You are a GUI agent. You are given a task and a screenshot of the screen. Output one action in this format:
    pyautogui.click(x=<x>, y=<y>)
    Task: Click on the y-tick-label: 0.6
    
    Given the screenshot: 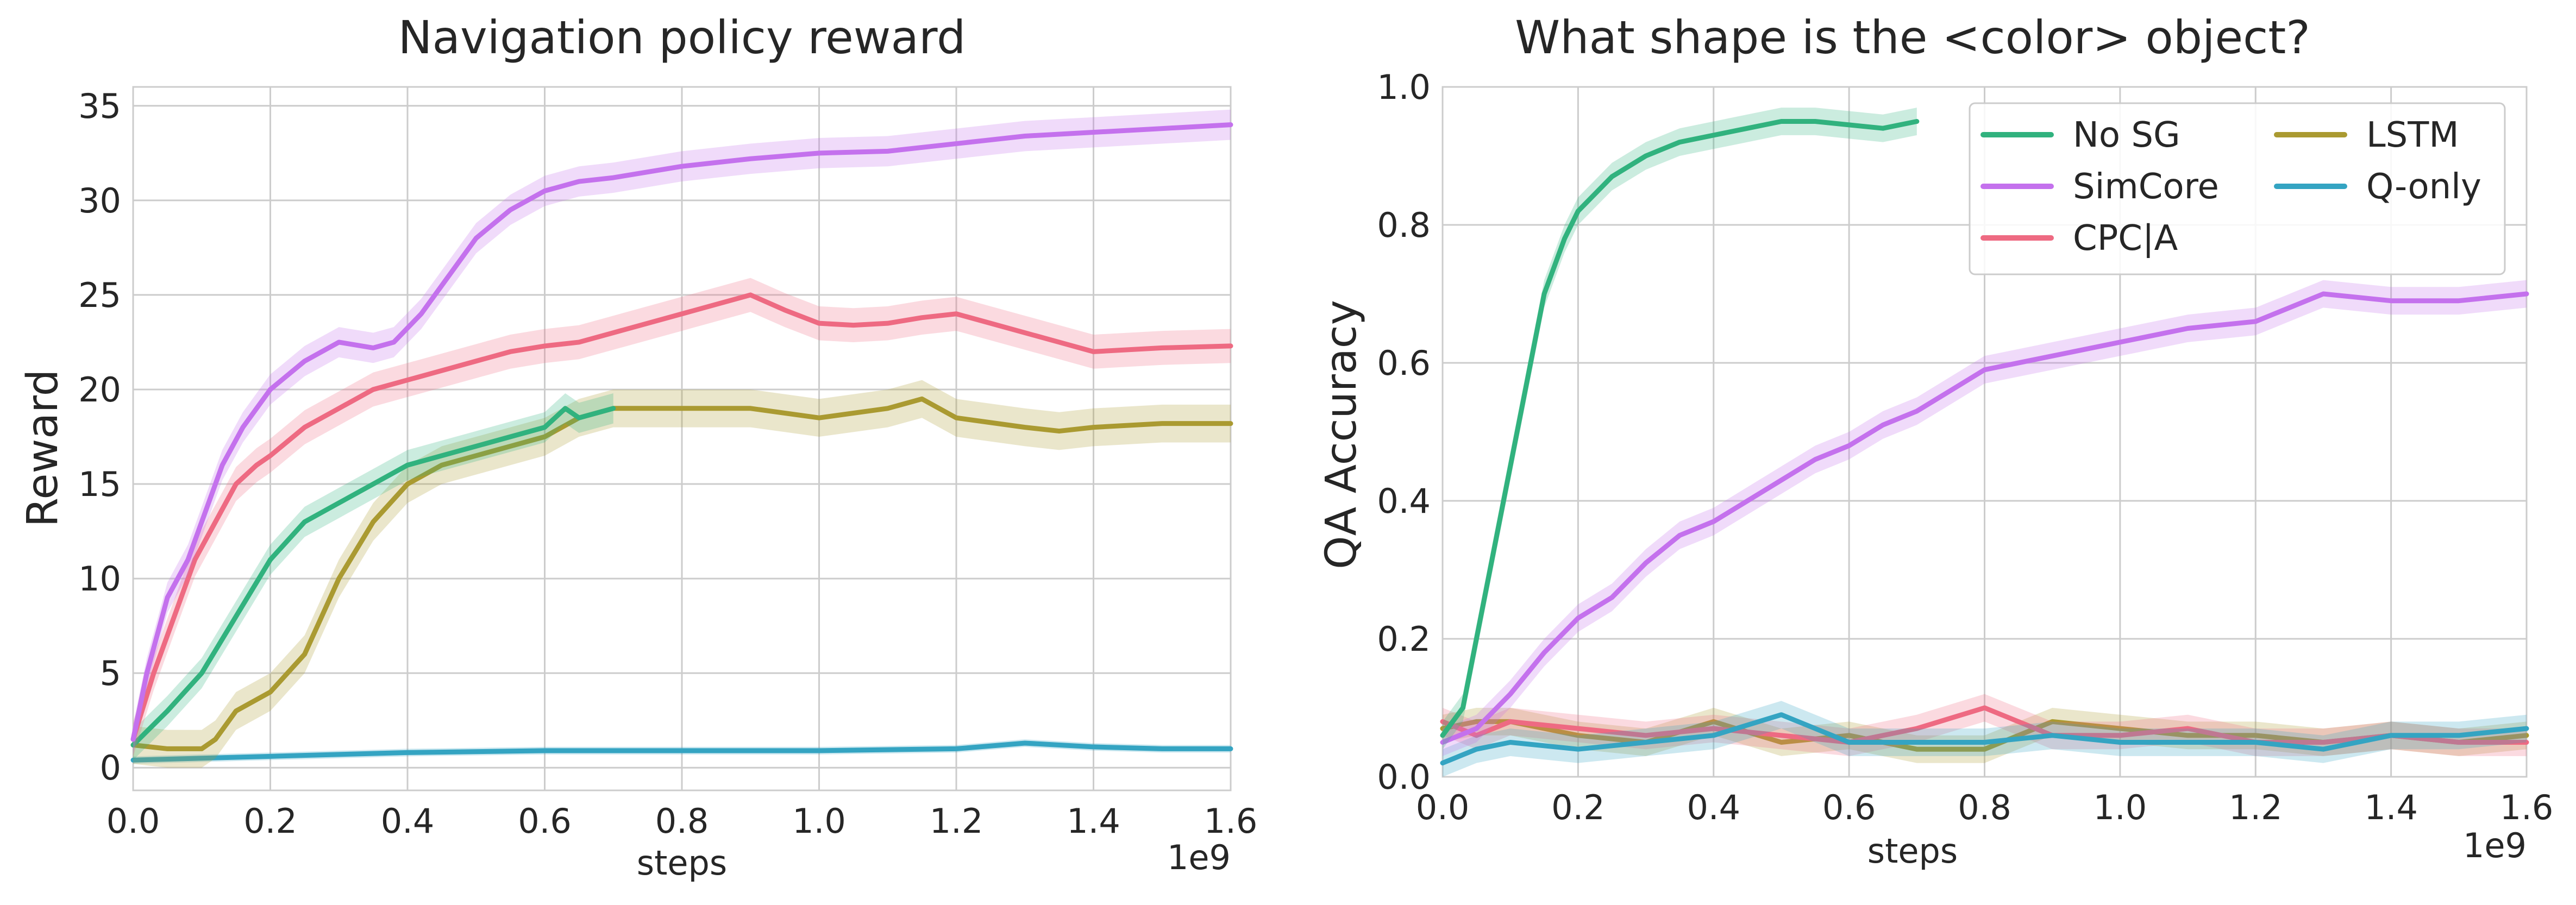 What is the action you would take?
    pyautogui.click(x=1404, y=363)
    